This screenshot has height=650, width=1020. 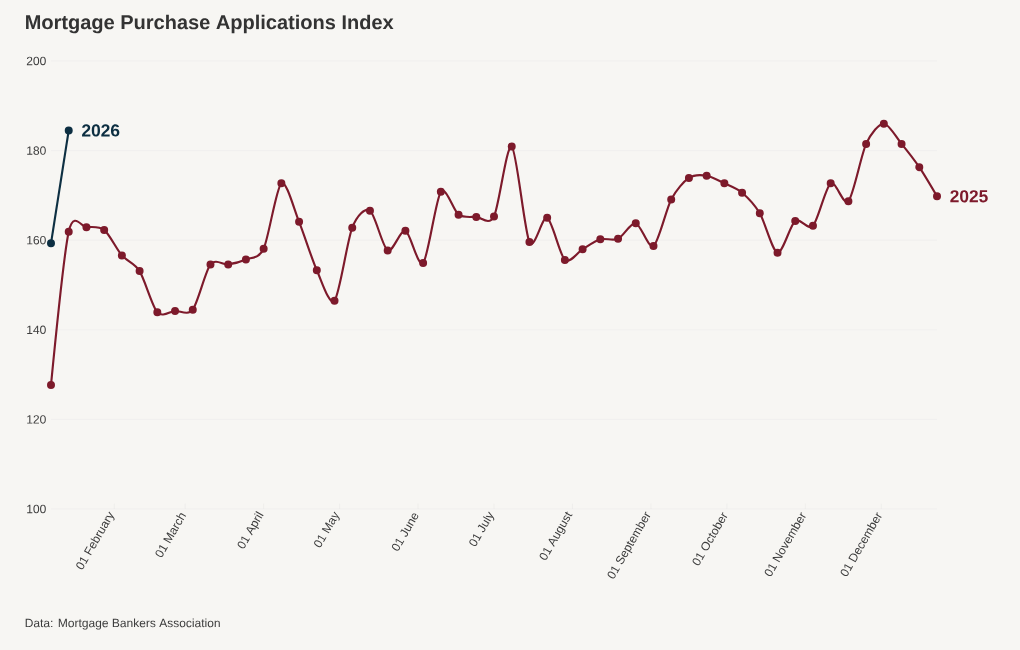 I want to click on text: Data: Mortgage Bankers Association, so click(x=122, y=624).